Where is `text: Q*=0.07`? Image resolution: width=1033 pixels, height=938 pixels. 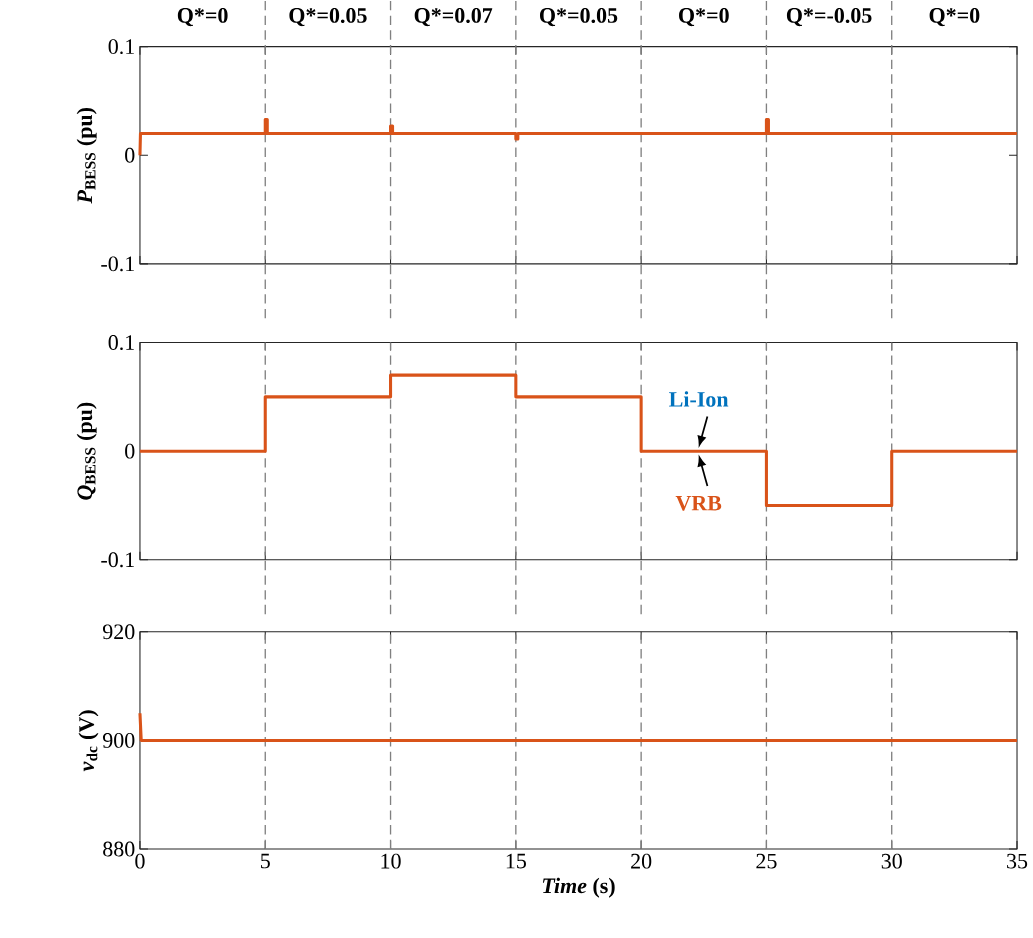 text: Q*=0.07 is located at coordinates (453, 17).